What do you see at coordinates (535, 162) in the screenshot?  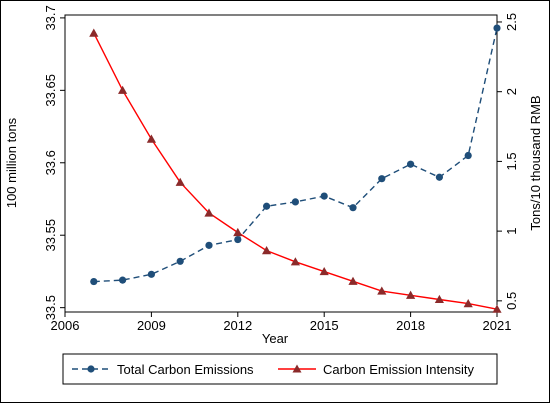 I see `y-right-axis-title: Tons/10 thousand RMB` at bounding box center [535, 162].